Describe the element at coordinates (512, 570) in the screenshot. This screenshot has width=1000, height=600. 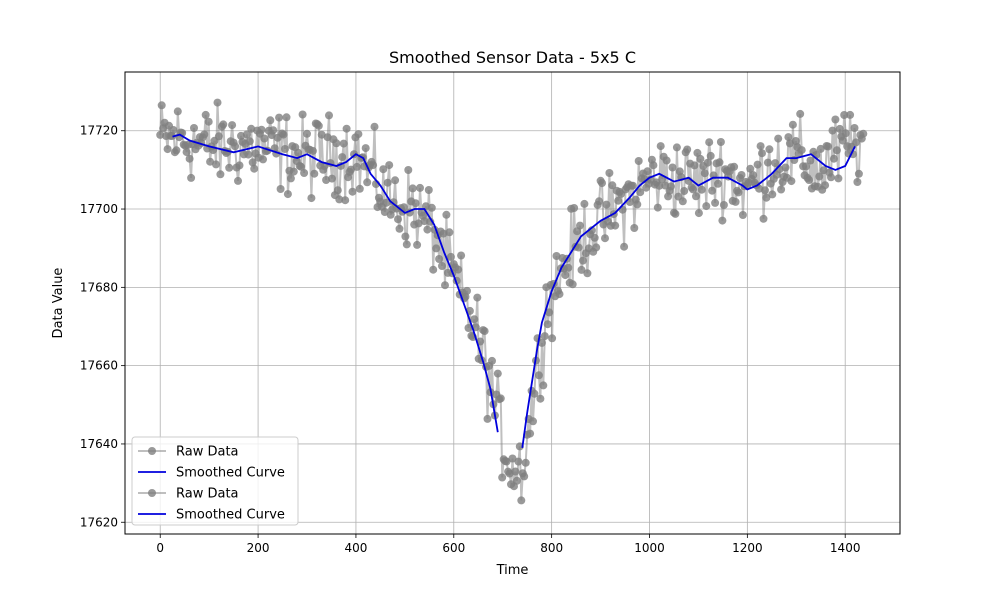
I see `x-axis-label: Time` at that location.